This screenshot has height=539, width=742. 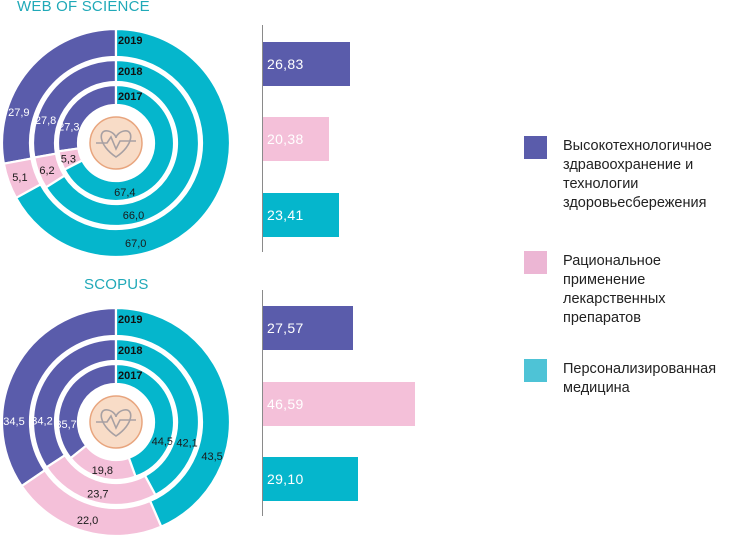 I want to click on donut-wos-label-rational-2018: 6,2, so click(x=46, y=171).